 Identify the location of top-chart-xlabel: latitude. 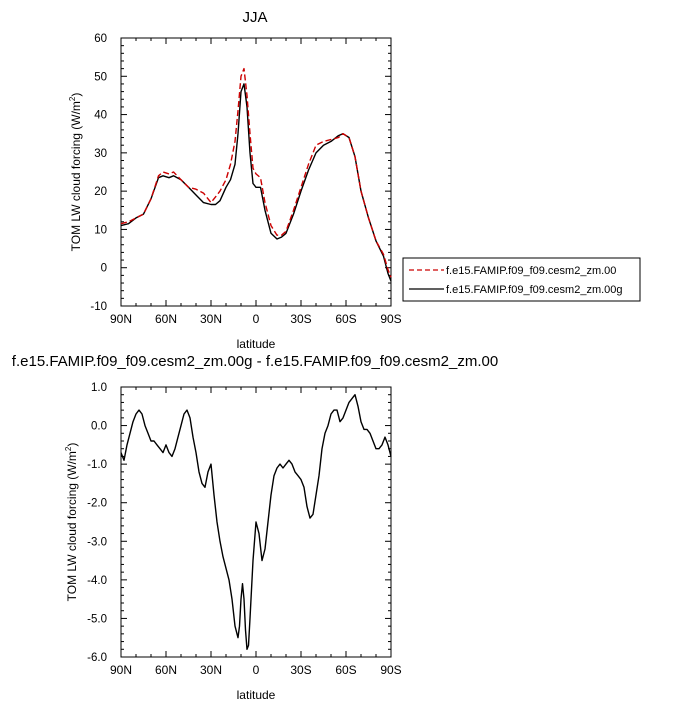
(256, 344).